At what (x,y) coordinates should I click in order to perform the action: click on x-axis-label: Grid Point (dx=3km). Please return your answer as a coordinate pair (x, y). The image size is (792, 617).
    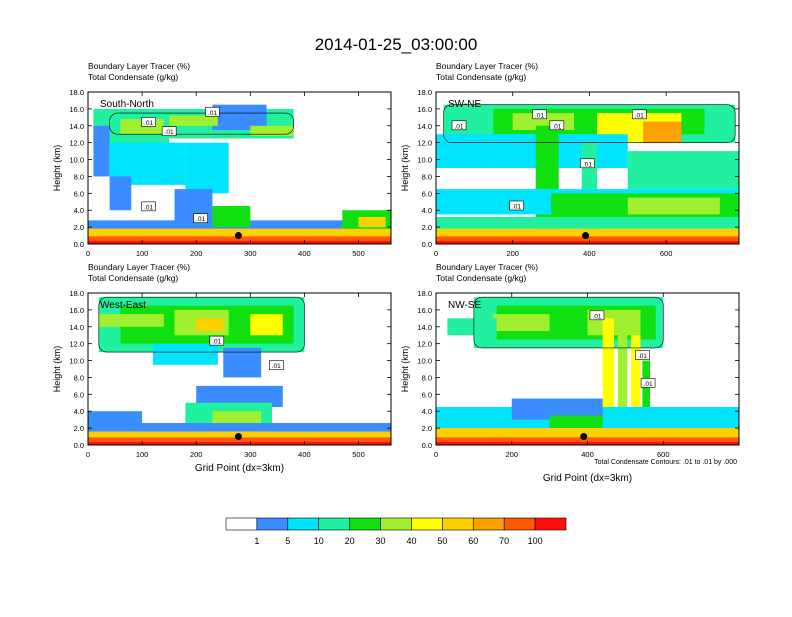
    Looking at the image, I should click on (239, 468).